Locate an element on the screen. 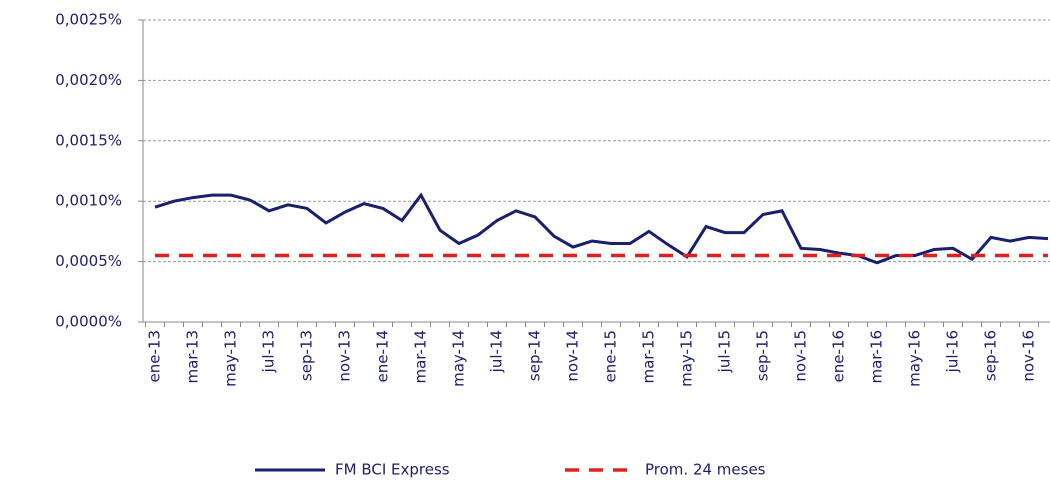  x-tick-label: nov-16 is located at coordinates (1029, 356).